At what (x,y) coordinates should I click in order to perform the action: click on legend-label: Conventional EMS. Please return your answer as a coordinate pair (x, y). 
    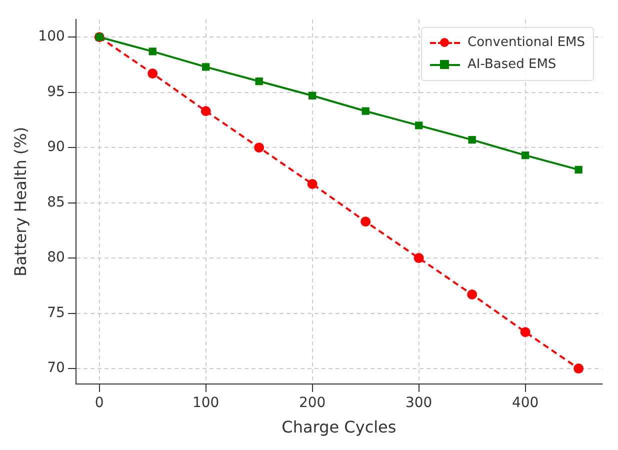
    Looking at the image, I should click on (526, 43).